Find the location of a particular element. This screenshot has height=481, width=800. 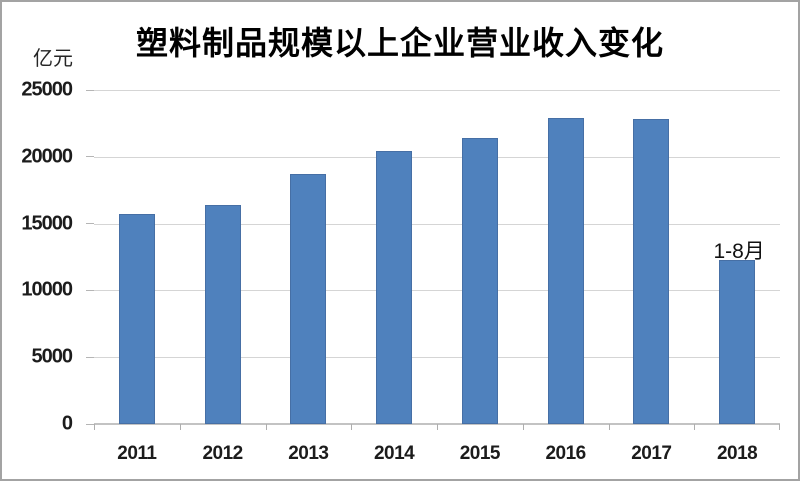

y-tick-label: 20000 is located at coordinates (47, 156).